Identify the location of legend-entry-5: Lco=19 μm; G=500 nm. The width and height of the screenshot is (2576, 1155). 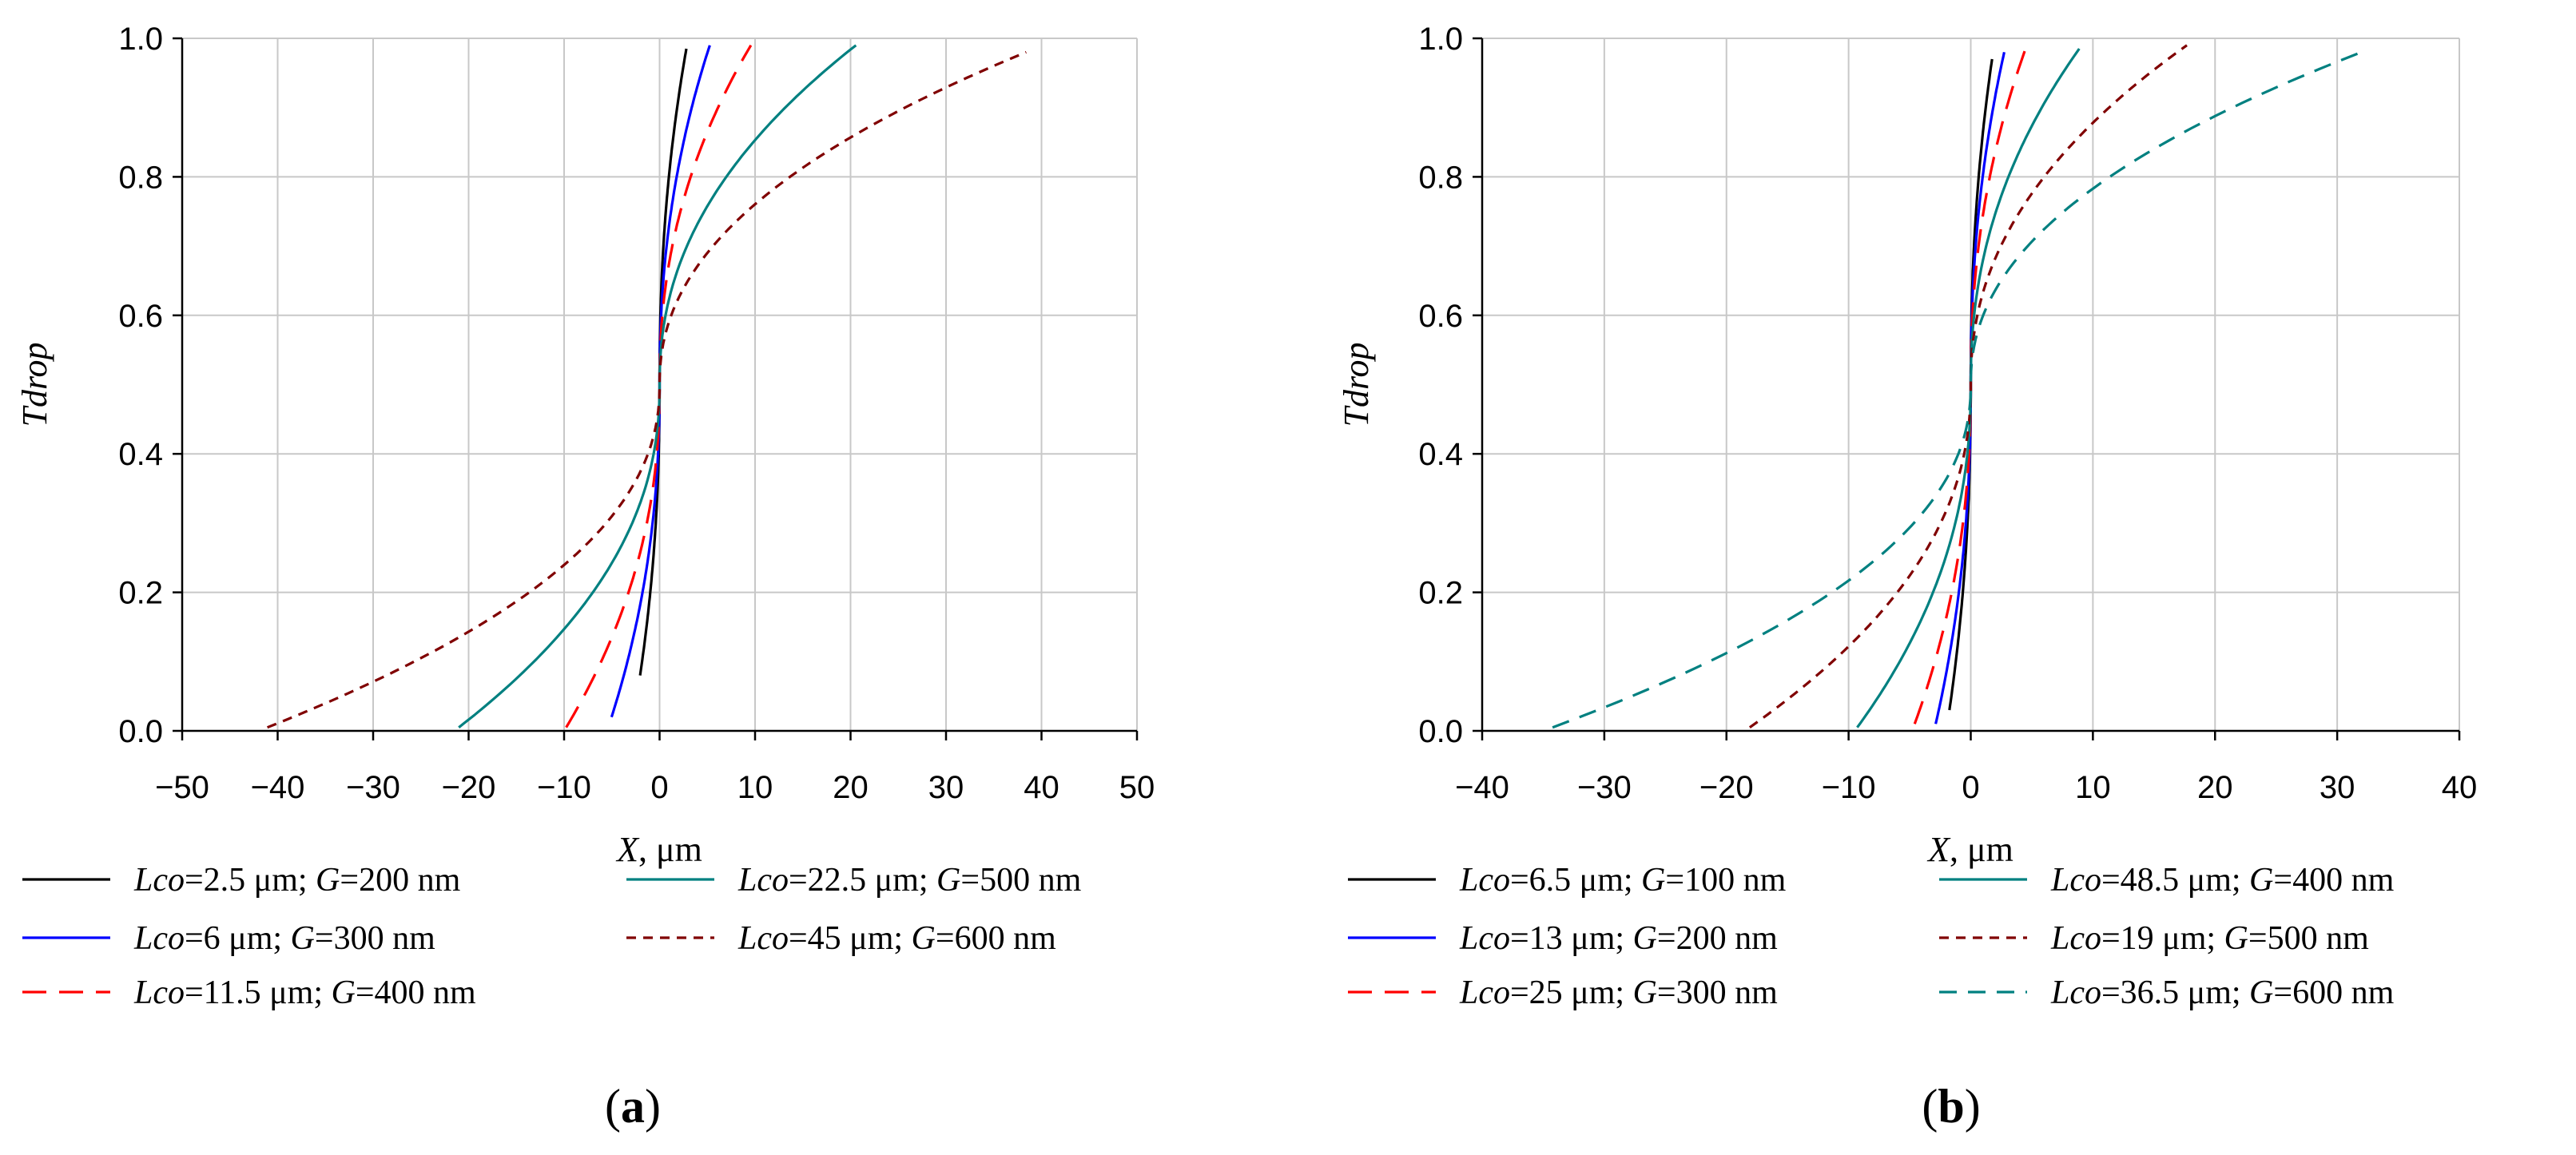
(2209, 938).